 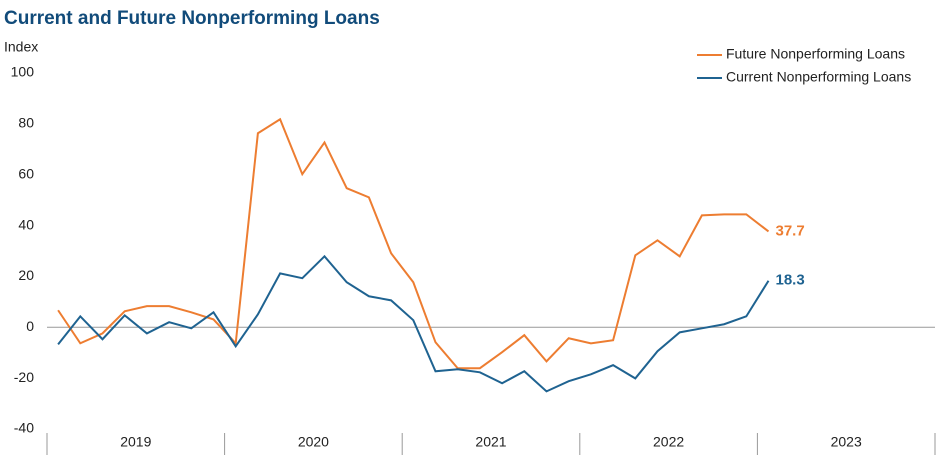 I want to click on end-label: 37.7, so click(x=790, y=230).